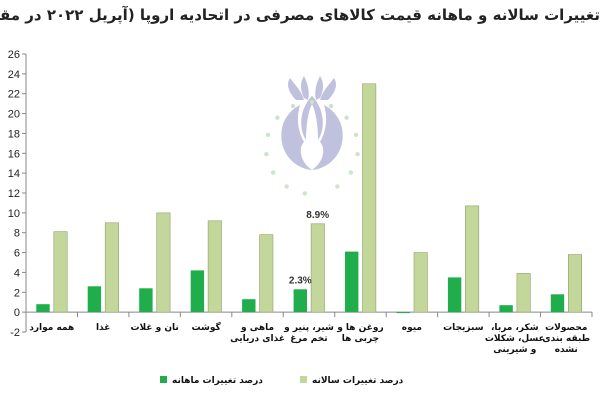 This screenshot has width=600, height=400. Describe the element at coordinates (154, 328) in the screenshot. I see `x-category-label: نان و غلات` at that location.